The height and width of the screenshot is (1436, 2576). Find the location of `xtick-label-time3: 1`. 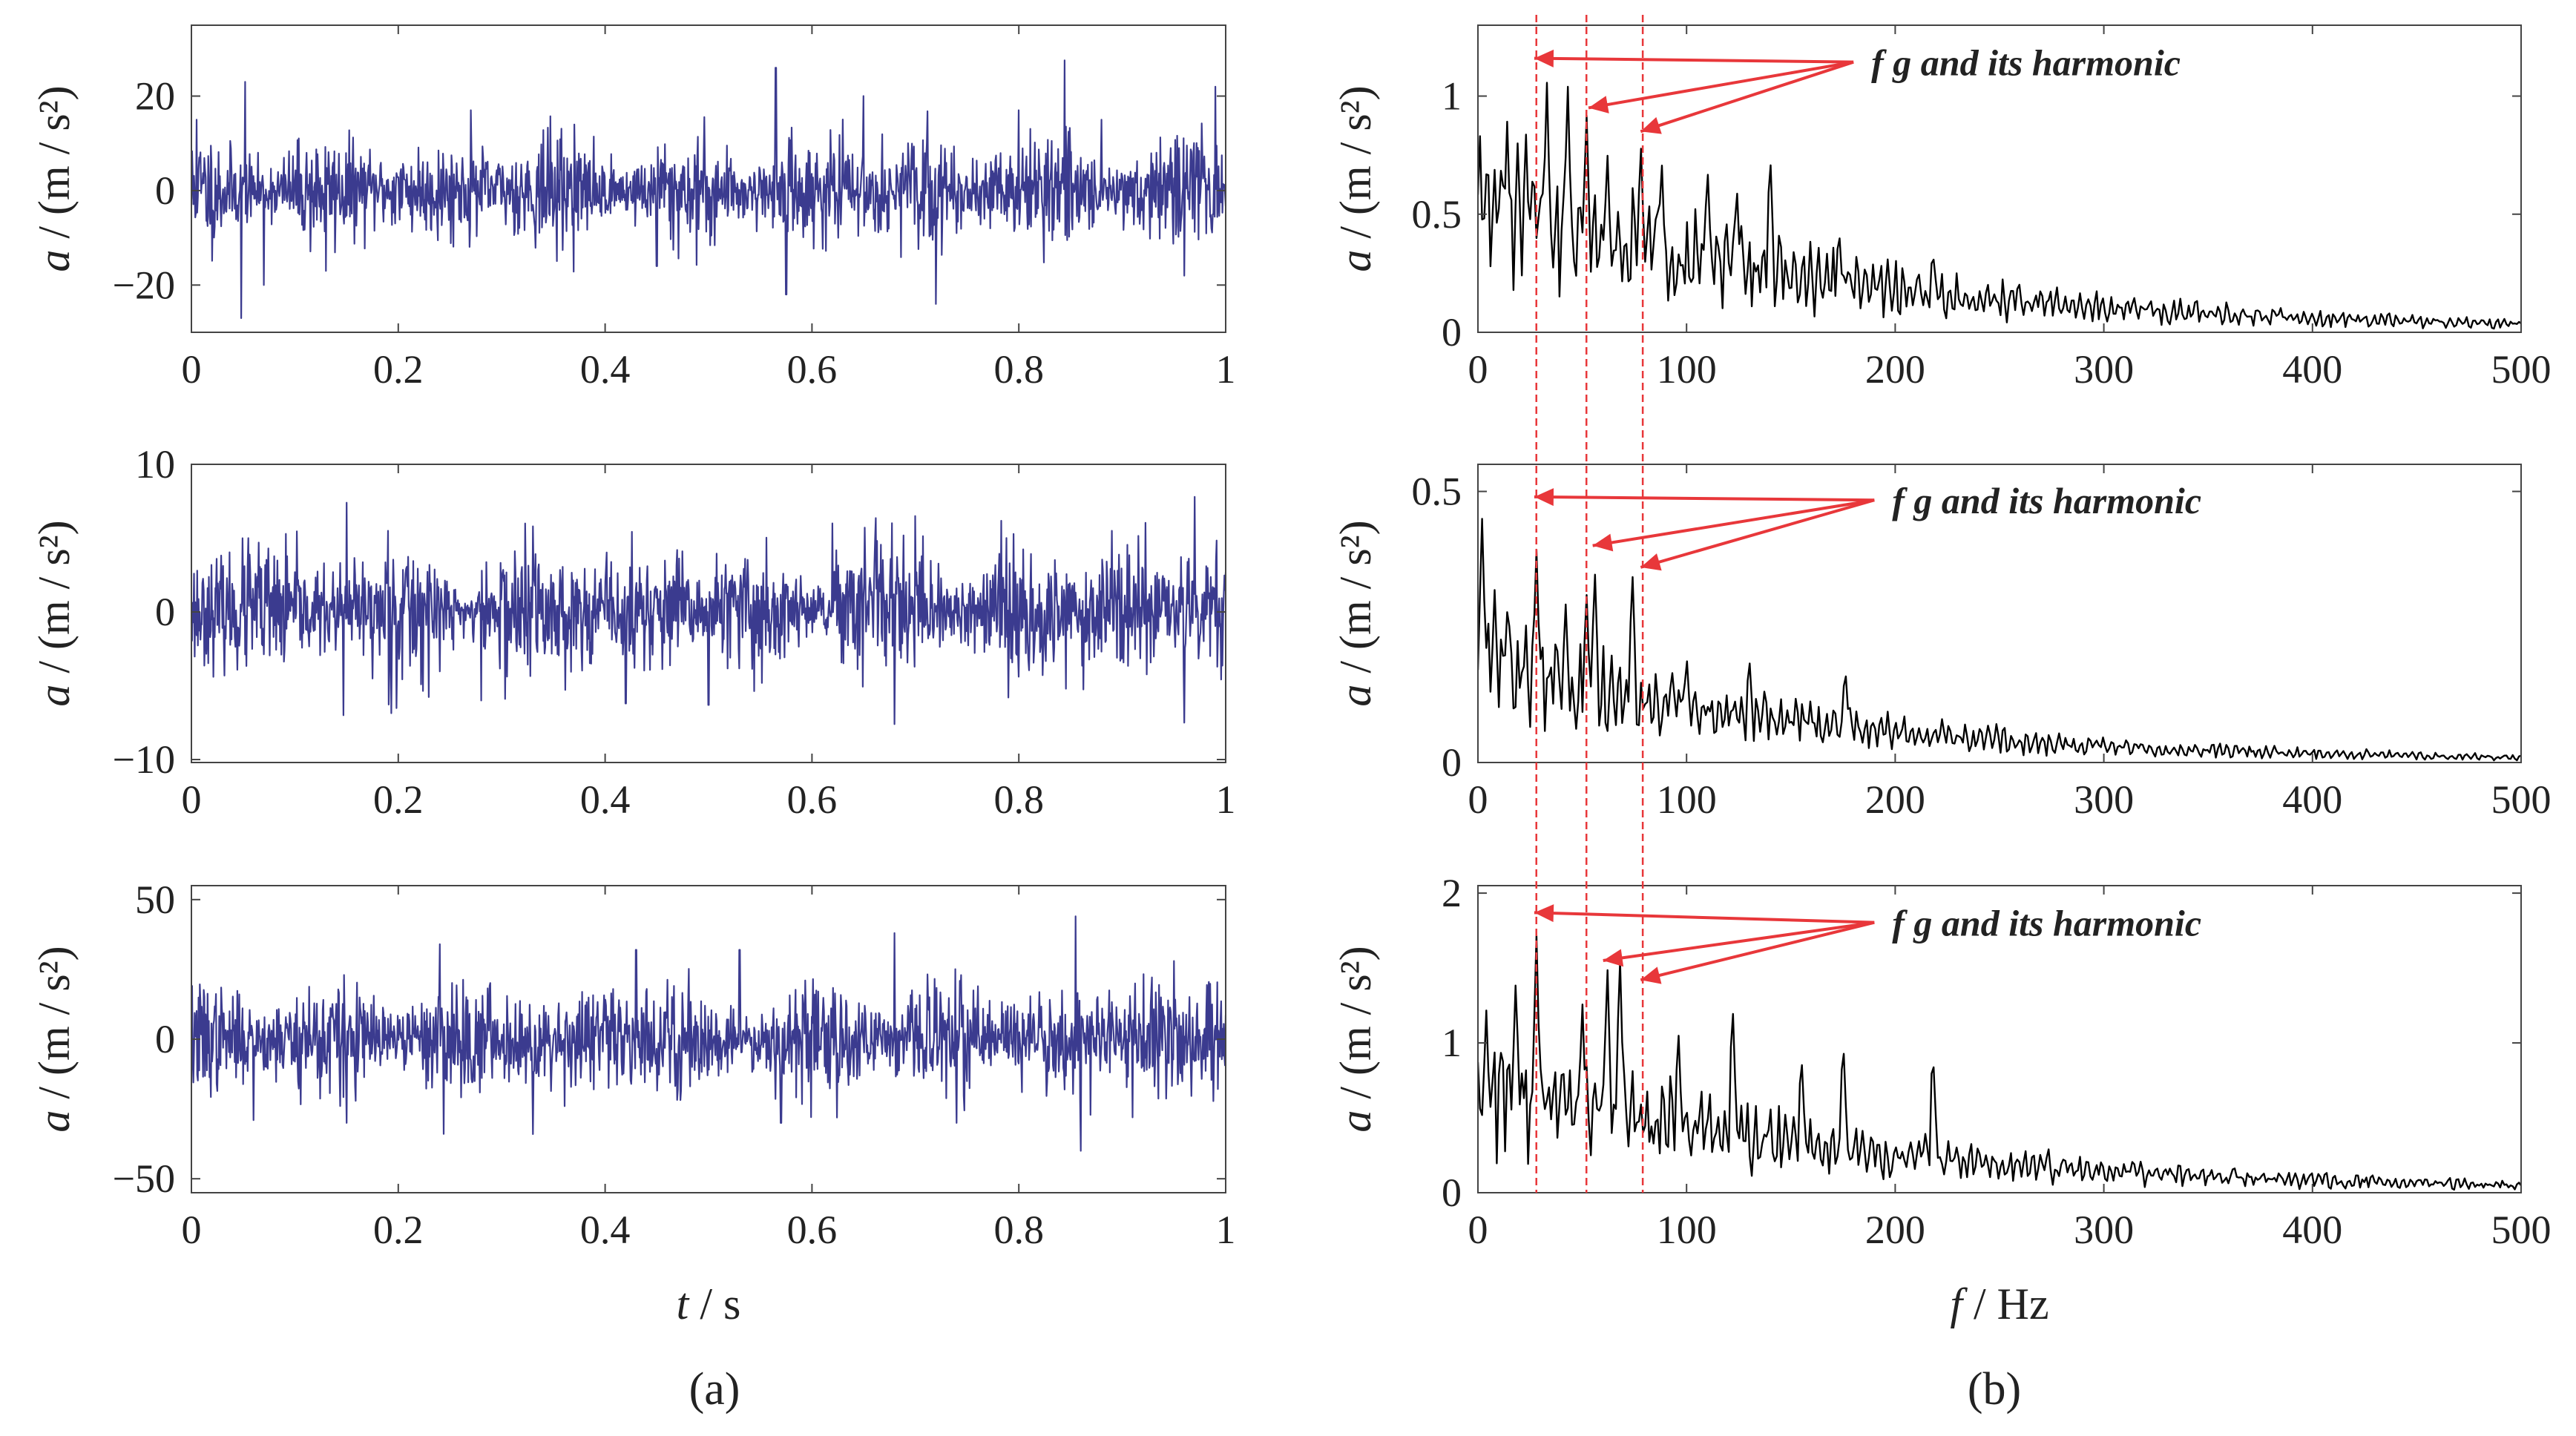

xtick-label-time3: 1 is located at coordinates (1226, 1230).